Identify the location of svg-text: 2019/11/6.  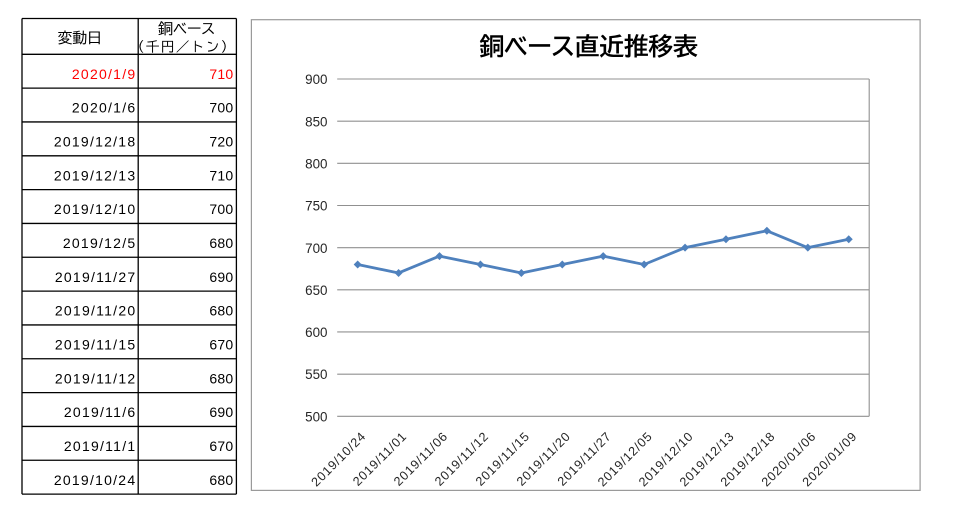
(100, 412).